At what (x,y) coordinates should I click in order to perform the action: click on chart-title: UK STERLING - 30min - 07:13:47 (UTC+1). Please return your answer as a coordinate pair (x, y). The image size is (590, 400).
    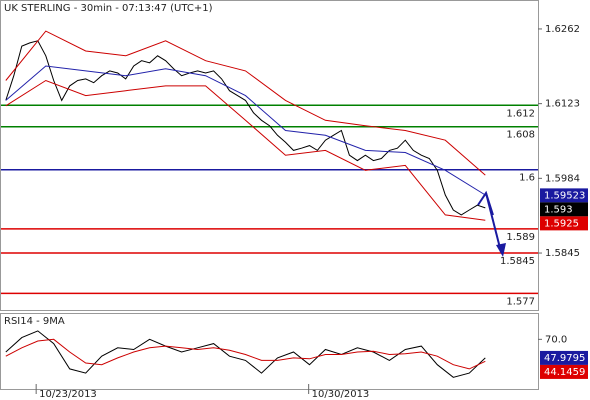
    Looking at the image, I should click on (108, 8).